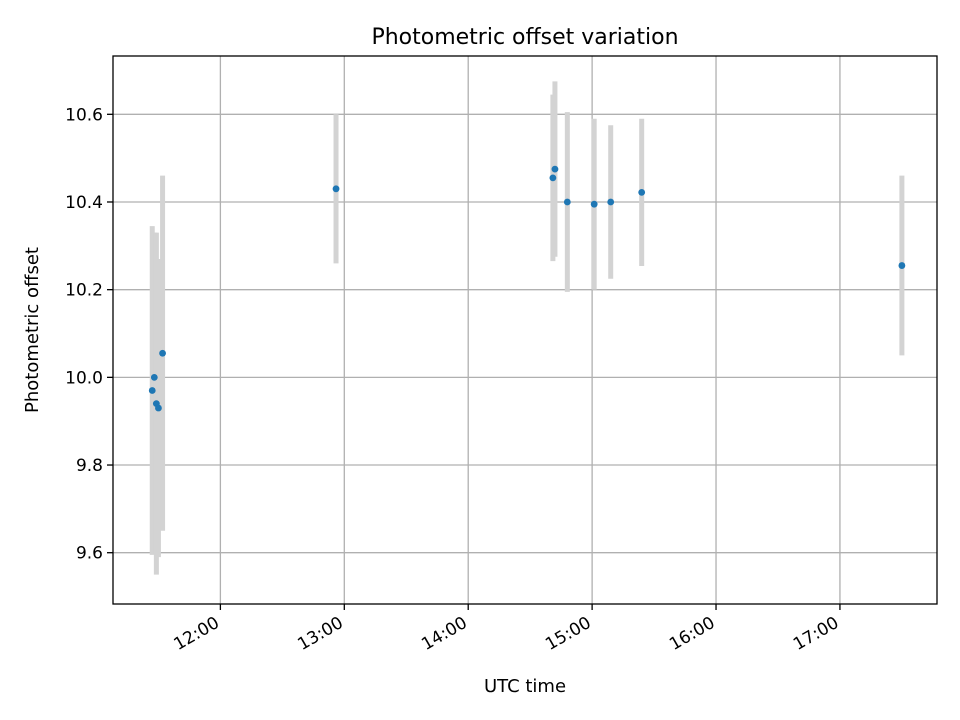 The height and width of the screenshot is (720, 960). Describe the element at coordinates (444, 634) in the screenshot. I see `x-tick-label: 14:00` at that location.